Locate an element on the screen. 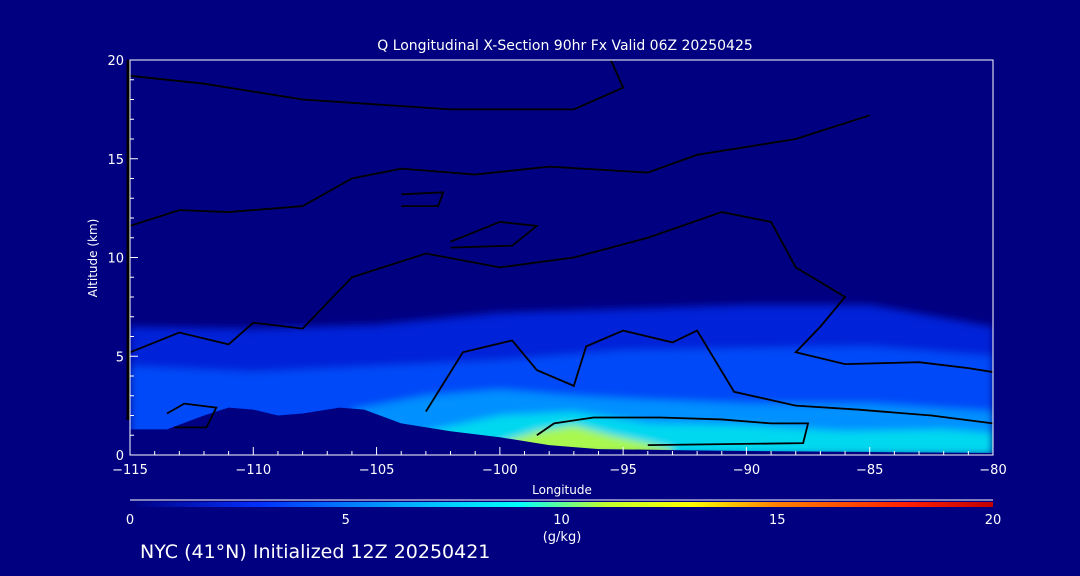 The height and width of the screenshot is (576, 1080). x-tick-label: −85 is located at coordinates (869, 470).